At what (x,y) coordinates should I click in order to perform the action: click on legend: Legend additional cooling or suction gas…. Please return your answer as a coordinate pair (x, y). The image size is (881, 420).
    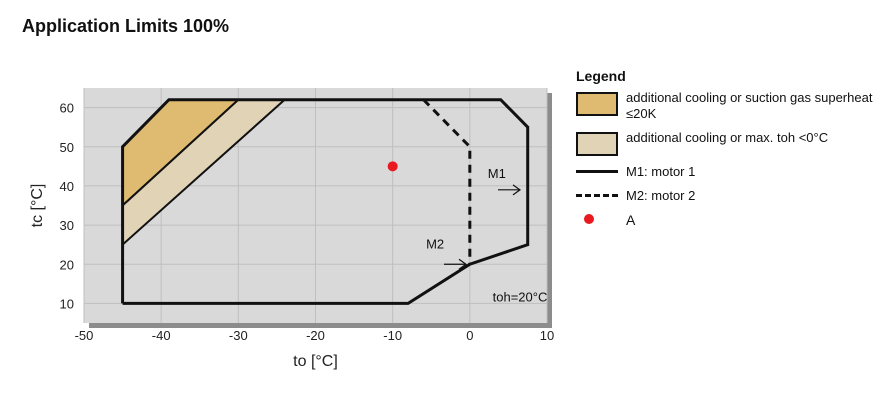
    Looking at the image, I should click on (726, 152).